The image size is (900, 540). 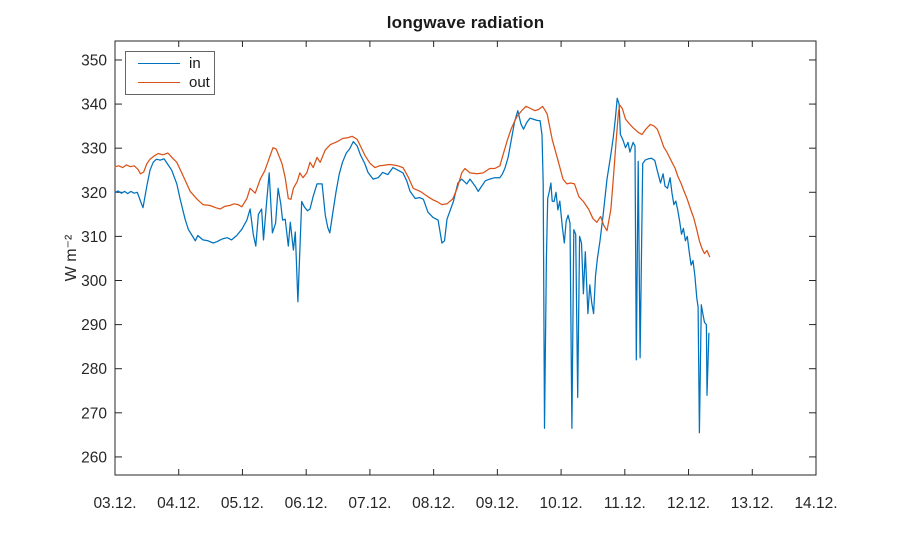 I want to click on y-tick-label: 340, so click(x=94, y=105).